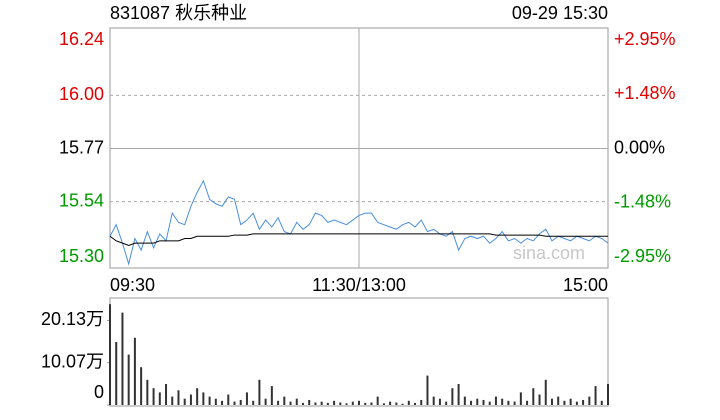  What do you see at coordinates (642, 256) in the screenshot?
I see `y2-tick-label: -2.95%` at bounding box center [642, 256].